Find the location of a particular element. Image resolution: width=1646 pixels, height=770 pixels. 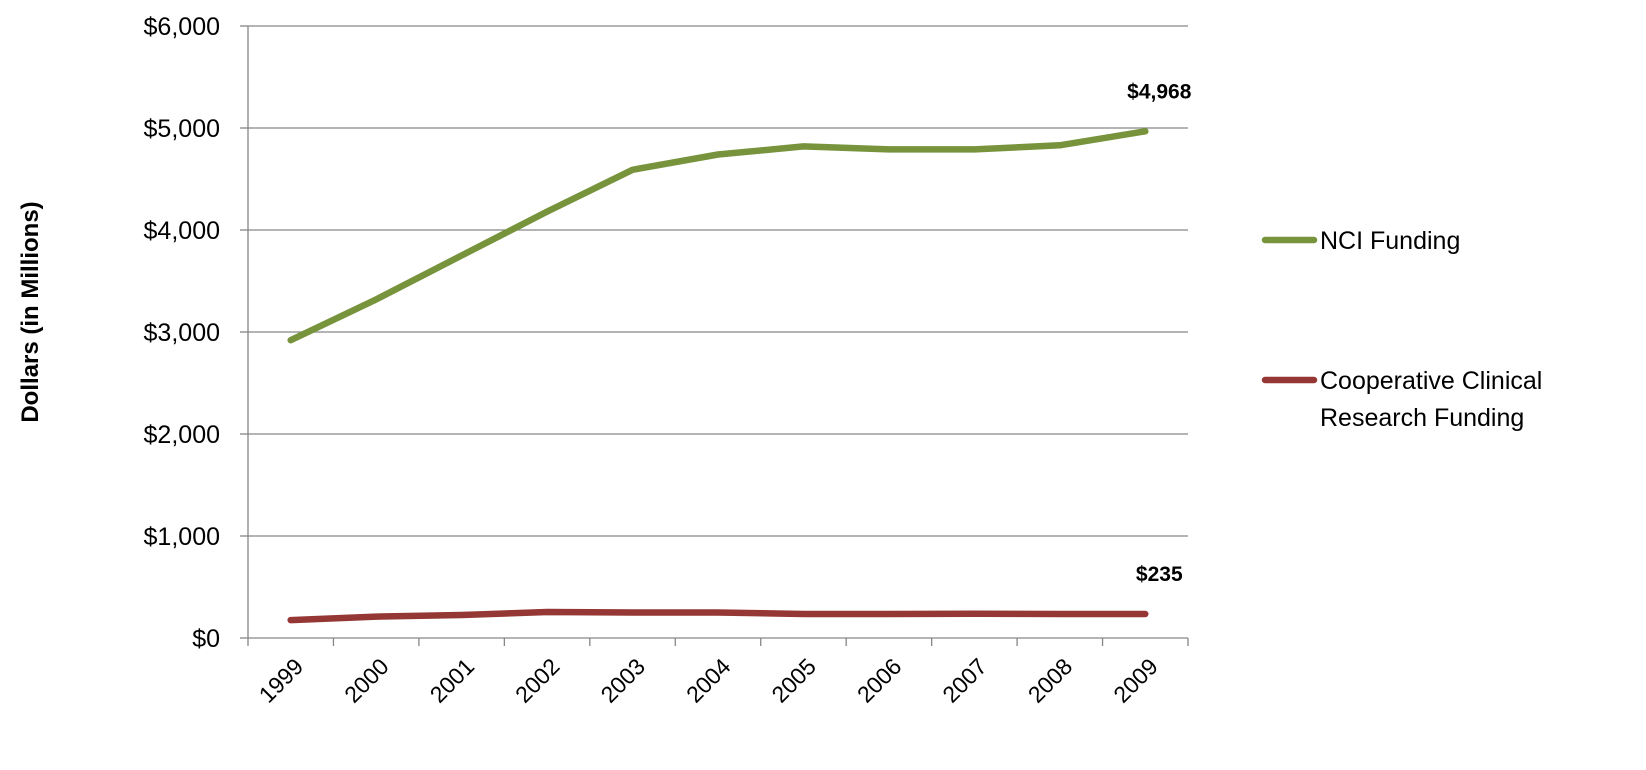

x-tick-label: 2003 is located at coordinates (623, 680).